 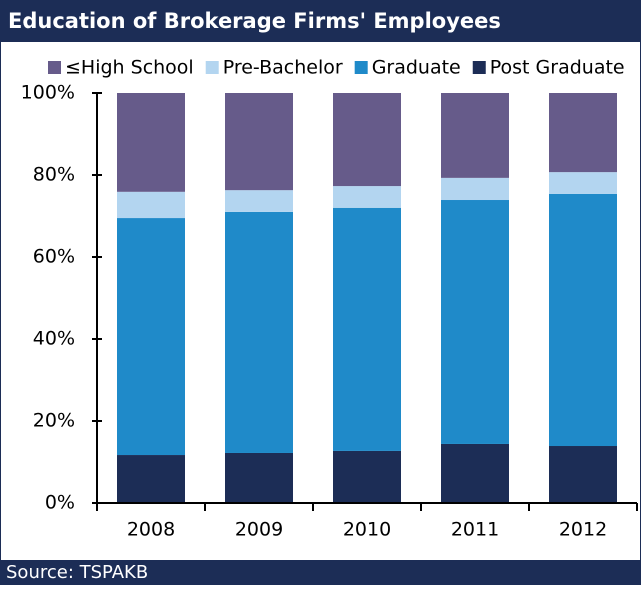 What do you see at coordinates (283, 68) in the screenshot?
I see `legend-label: Pre-Bachelor` at bounding box center [283, 68].